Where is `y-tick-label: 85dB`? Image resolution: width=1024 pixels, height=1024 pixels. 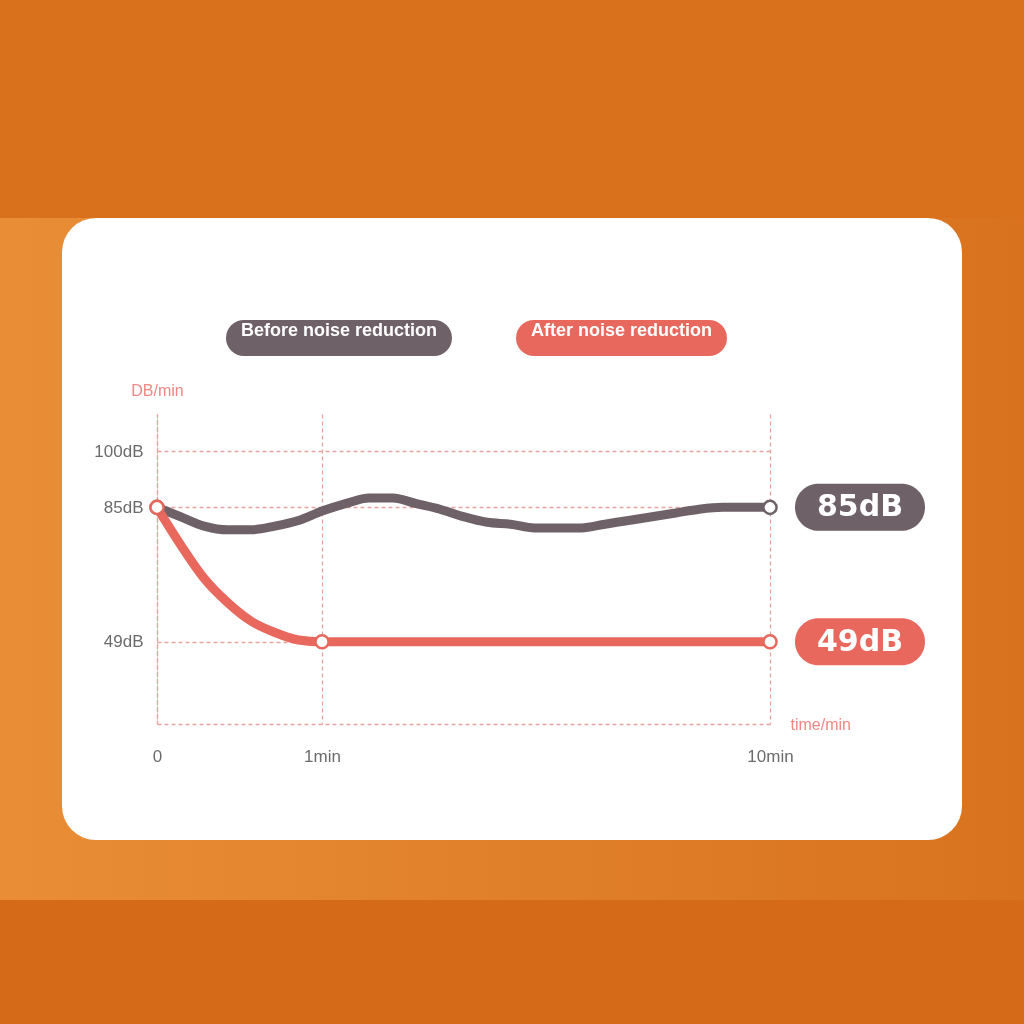
y-tick-label: 85dB is located at coordinates (123, 507).